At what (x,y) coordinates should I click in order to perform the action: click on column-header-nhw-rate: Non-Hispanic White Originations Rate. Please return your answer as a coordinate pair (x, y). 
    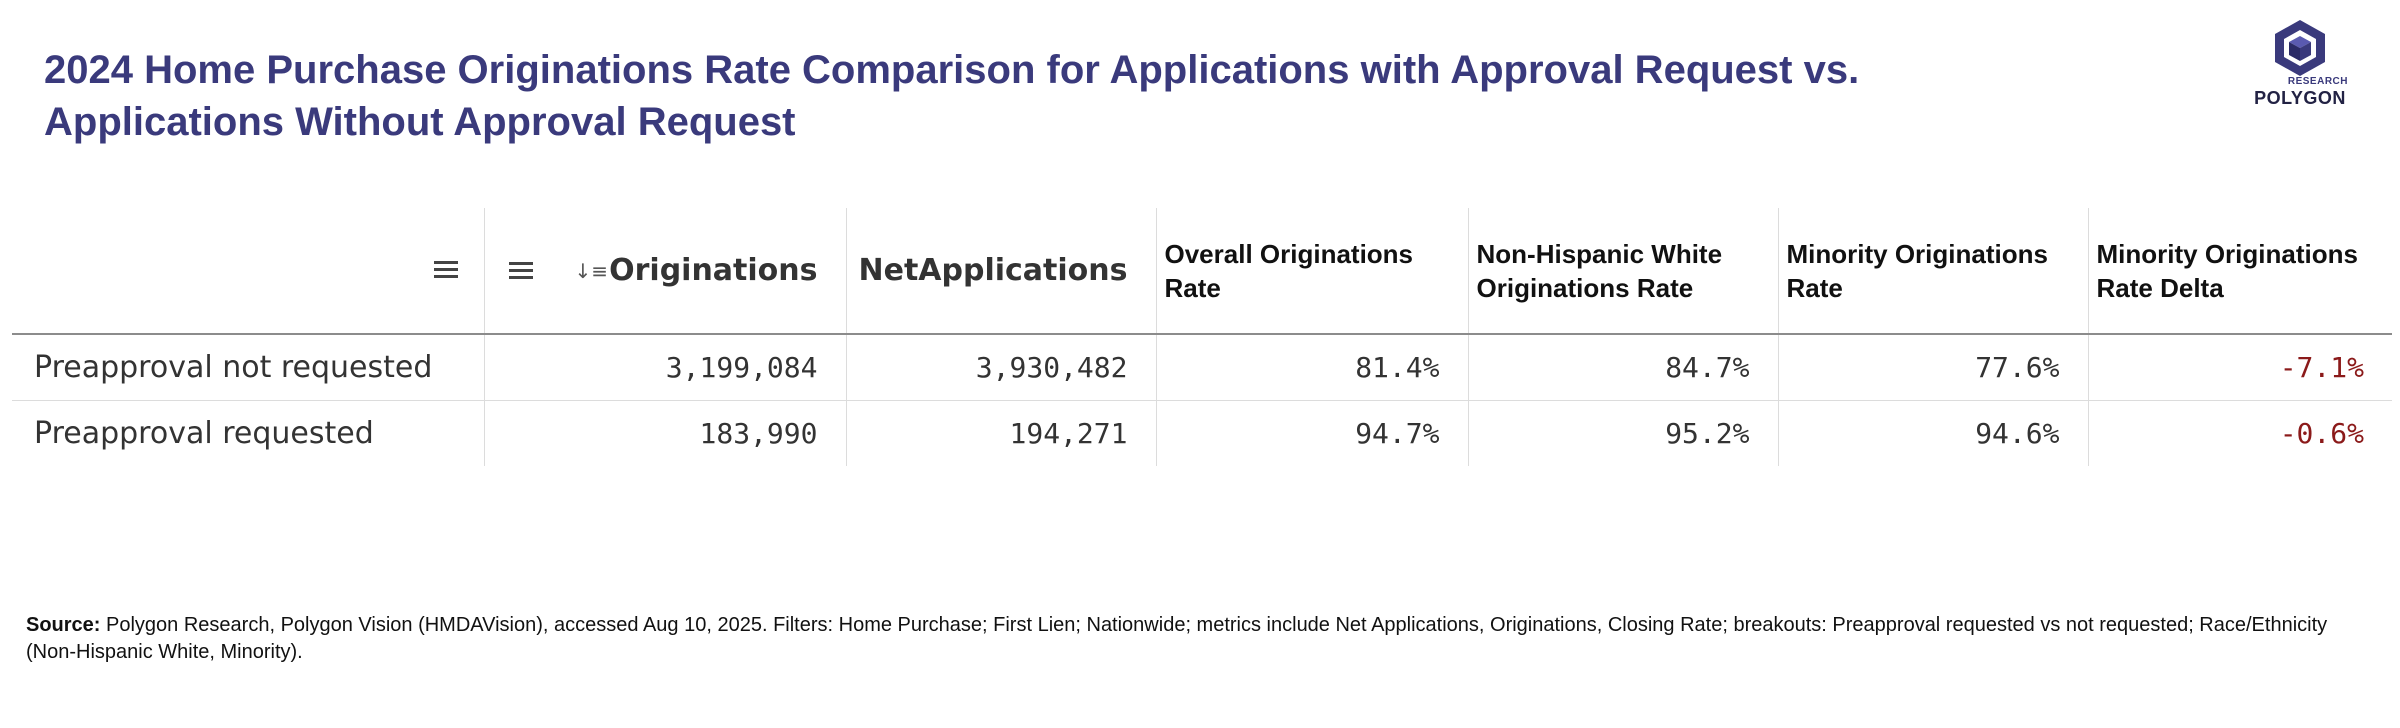
    Looking at the image, I should click on (1622, 271).